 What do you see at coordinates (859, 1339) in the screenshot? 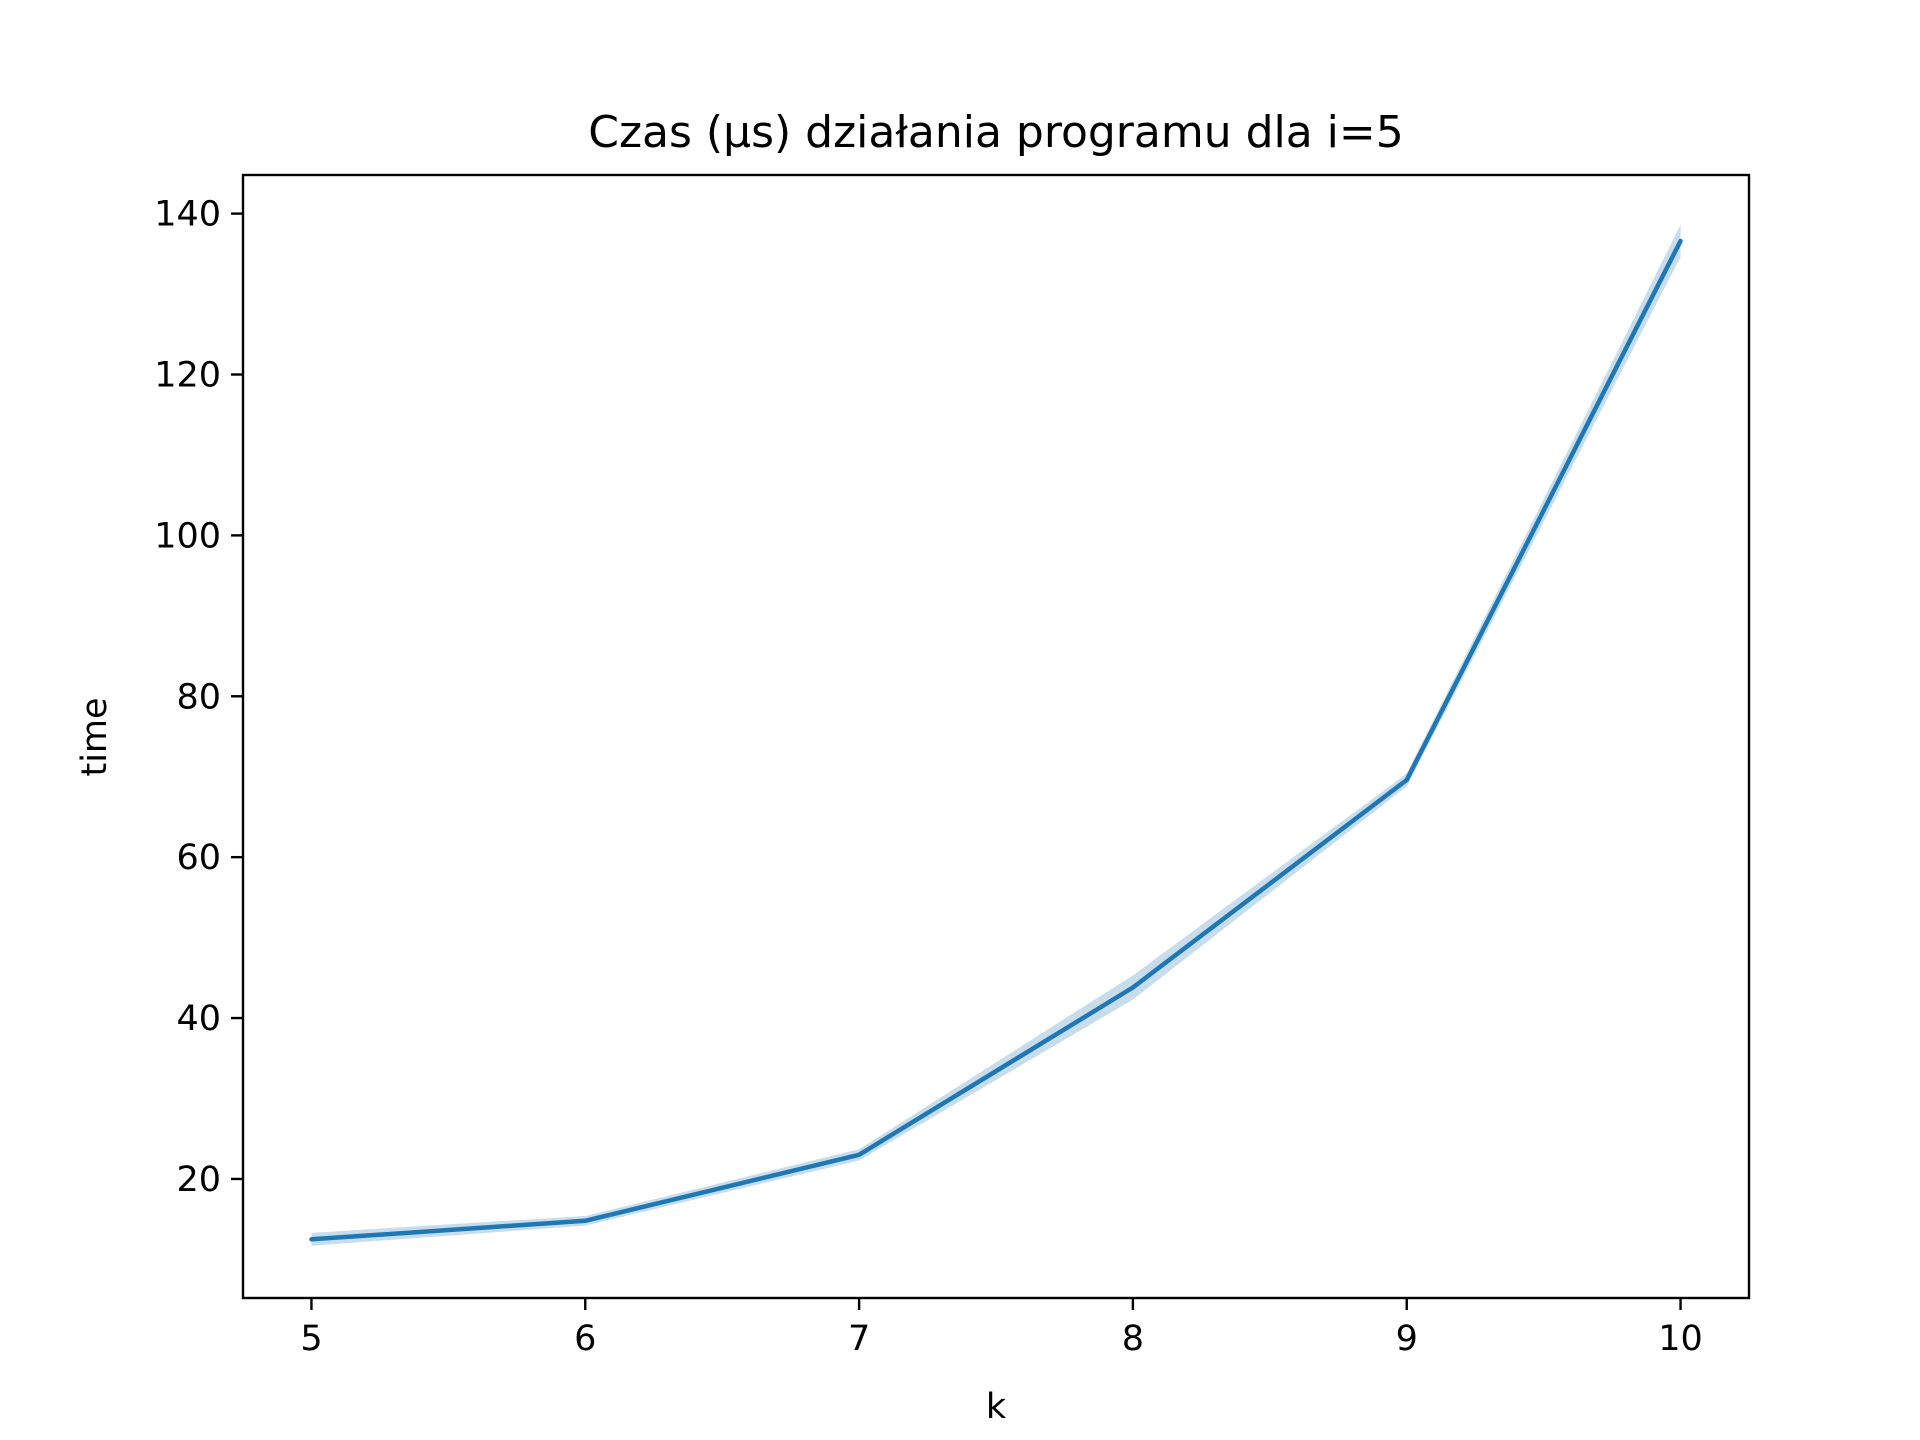
I see `x-tick-label: 7` at bounding box center [859, 1339].